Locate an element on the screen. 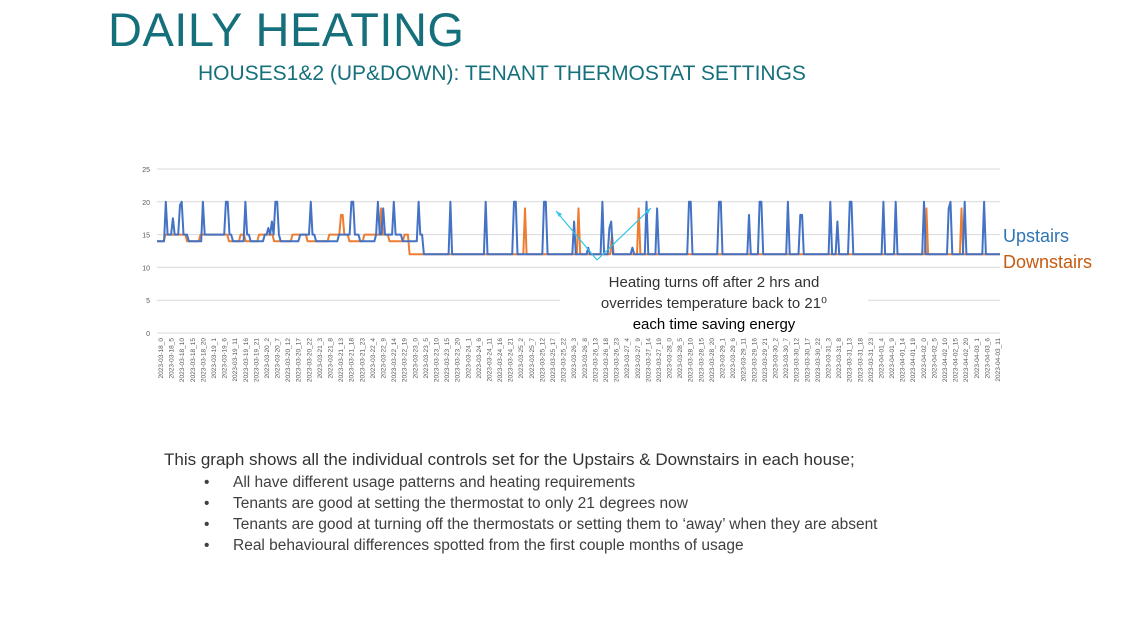 The width and height of the screenshot is (1122, 632). annotation-arrows is located at coordinates (603, 234).